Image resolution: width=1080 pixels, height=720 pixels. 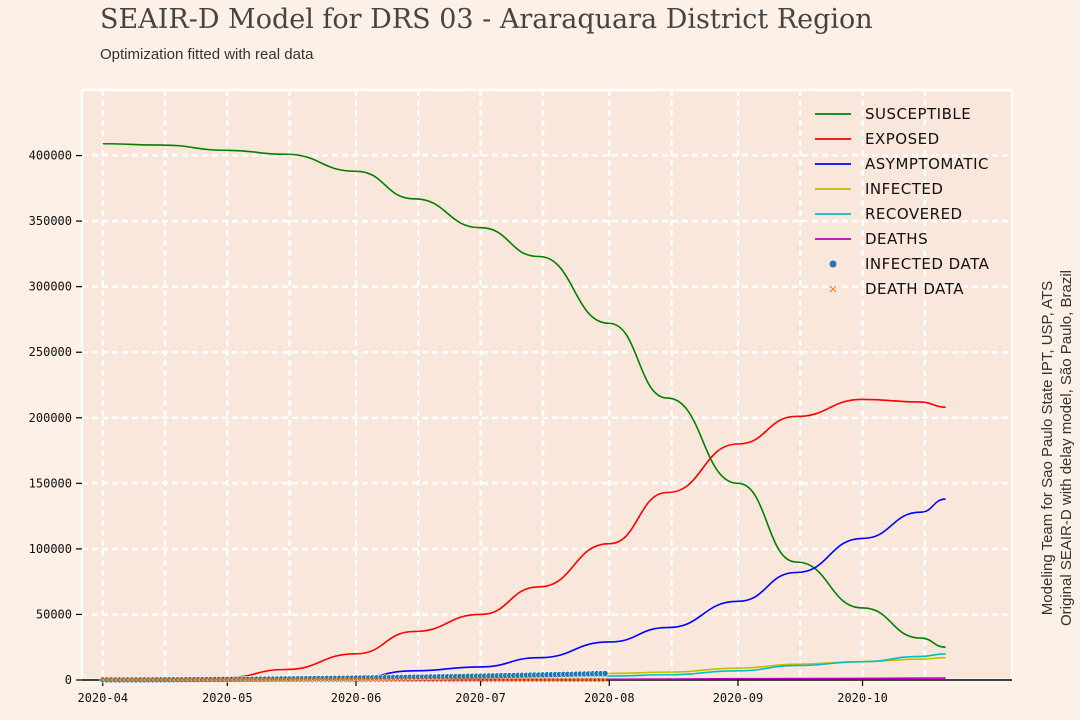 I want to click on y-tick-label: 50000, so click(x=54, y=614).